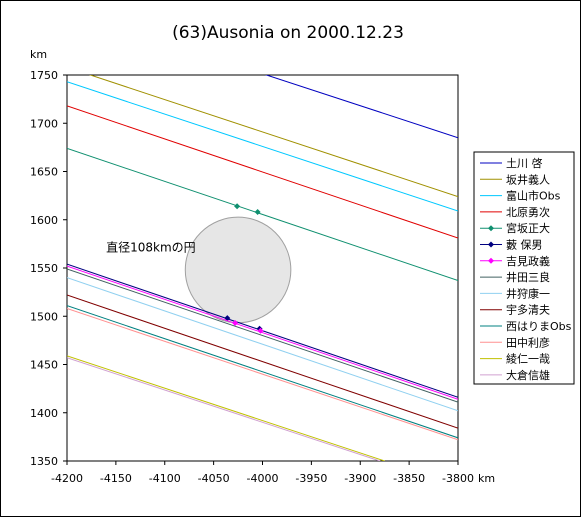 This screenshot has width=581, height=517. Describe the element at coordinates (288, 33) in the screenshot. I see `chart-title: (63)Ausonia on 2000.12.23` at that location.